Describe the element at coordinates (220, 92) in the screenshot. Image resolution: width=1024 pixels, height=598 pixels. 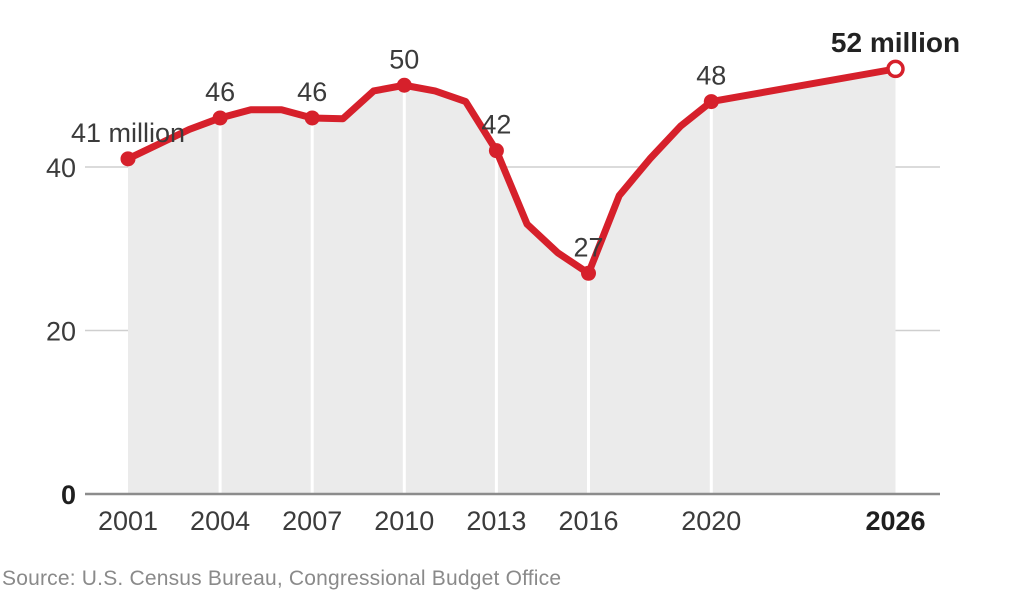
I see `data-label-2004: 46` at that location.